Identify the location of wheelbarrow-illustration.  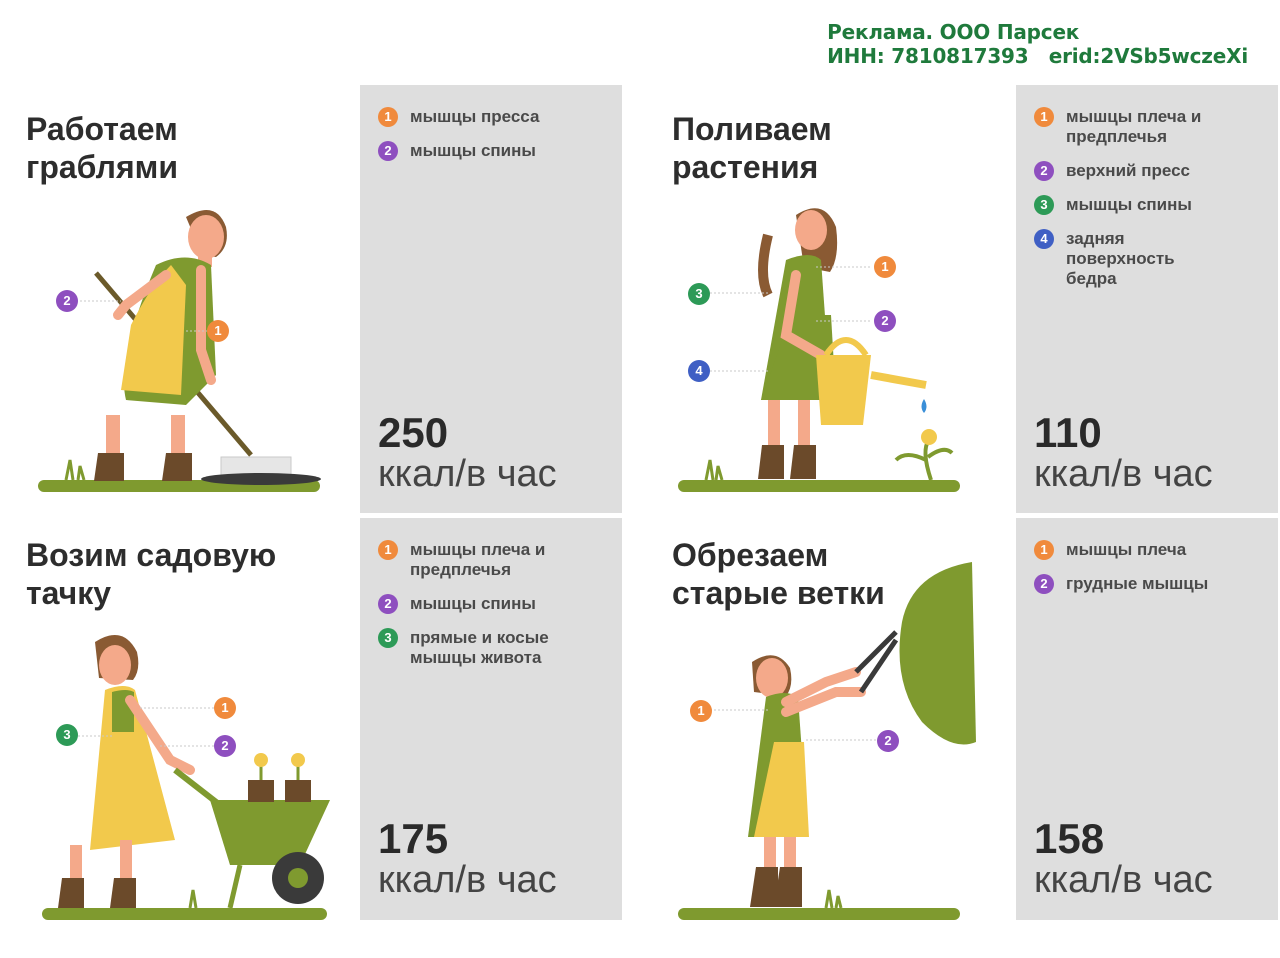
(186, 777).